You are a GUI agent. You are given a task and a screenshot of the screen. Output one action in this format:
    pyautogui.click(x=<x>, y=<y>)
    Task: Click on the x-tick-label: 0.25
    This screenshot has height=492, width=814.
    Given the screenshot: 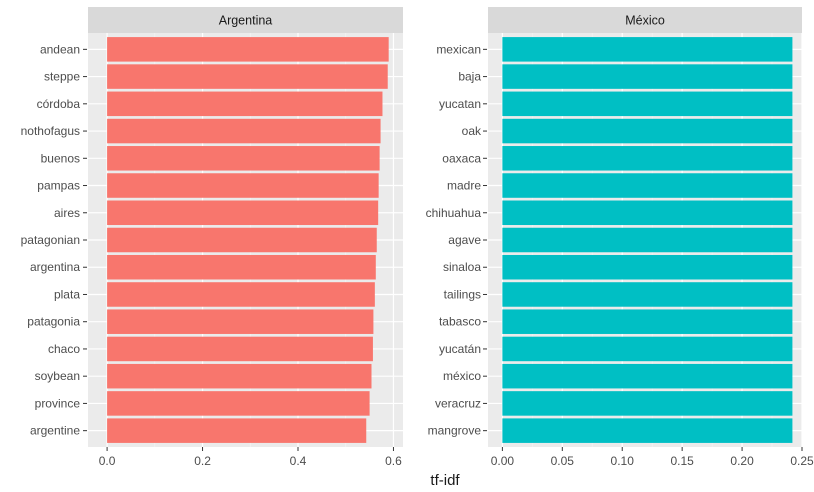 What is the action you would take?
    pyautogui.click(x=802, y=461)
    